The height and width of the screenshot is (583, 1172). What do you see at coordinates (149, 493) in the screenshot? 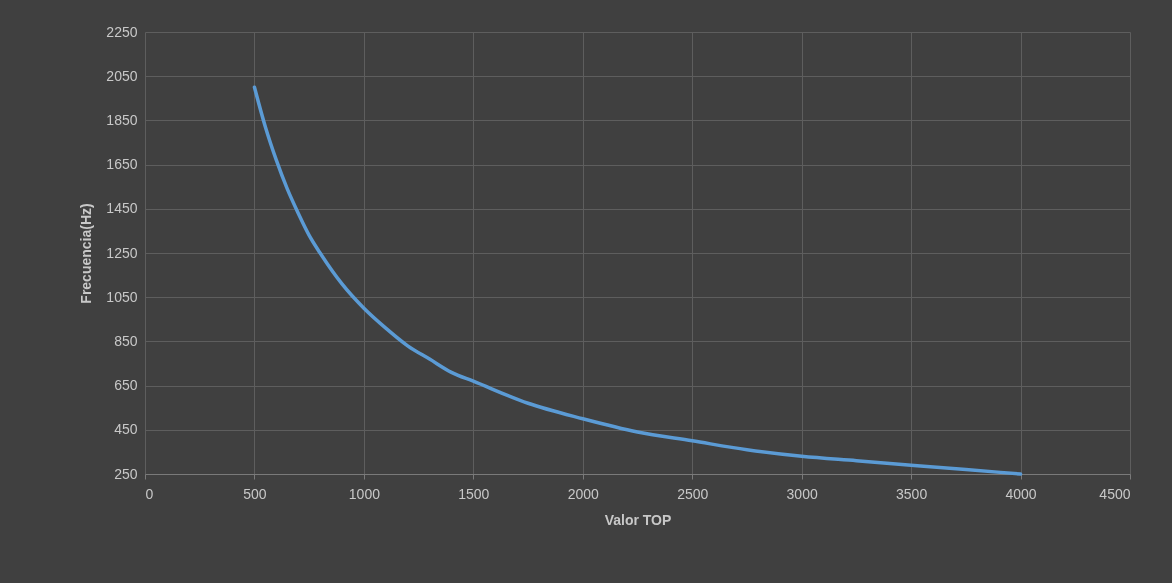
I see `x-tick-label: 0` at bounding box center [149, 493].